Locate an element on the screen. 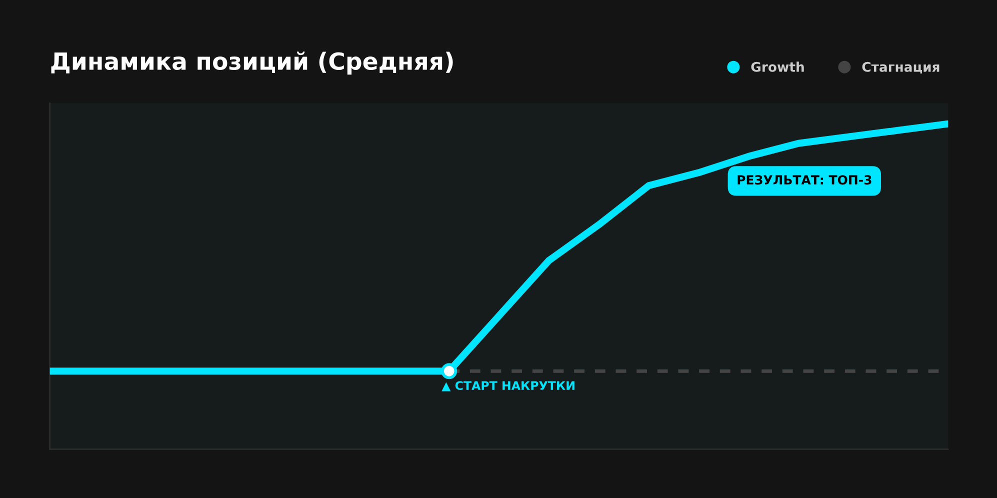 Image resolution: width=997 pixels, height=498 pixels. chart-title: Динамика позиций (Средняя) is located at coordinates (252, 63).